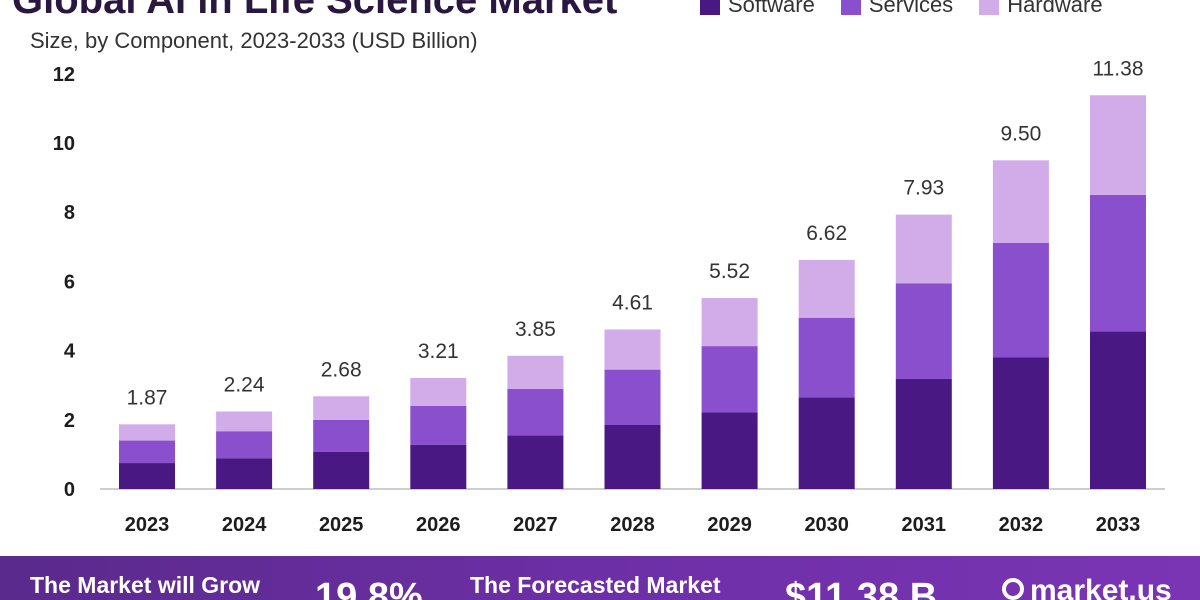  Describe the element at coordinates (989, 7) in the screenshot. I see `legend-swatch-hardware` at that location.